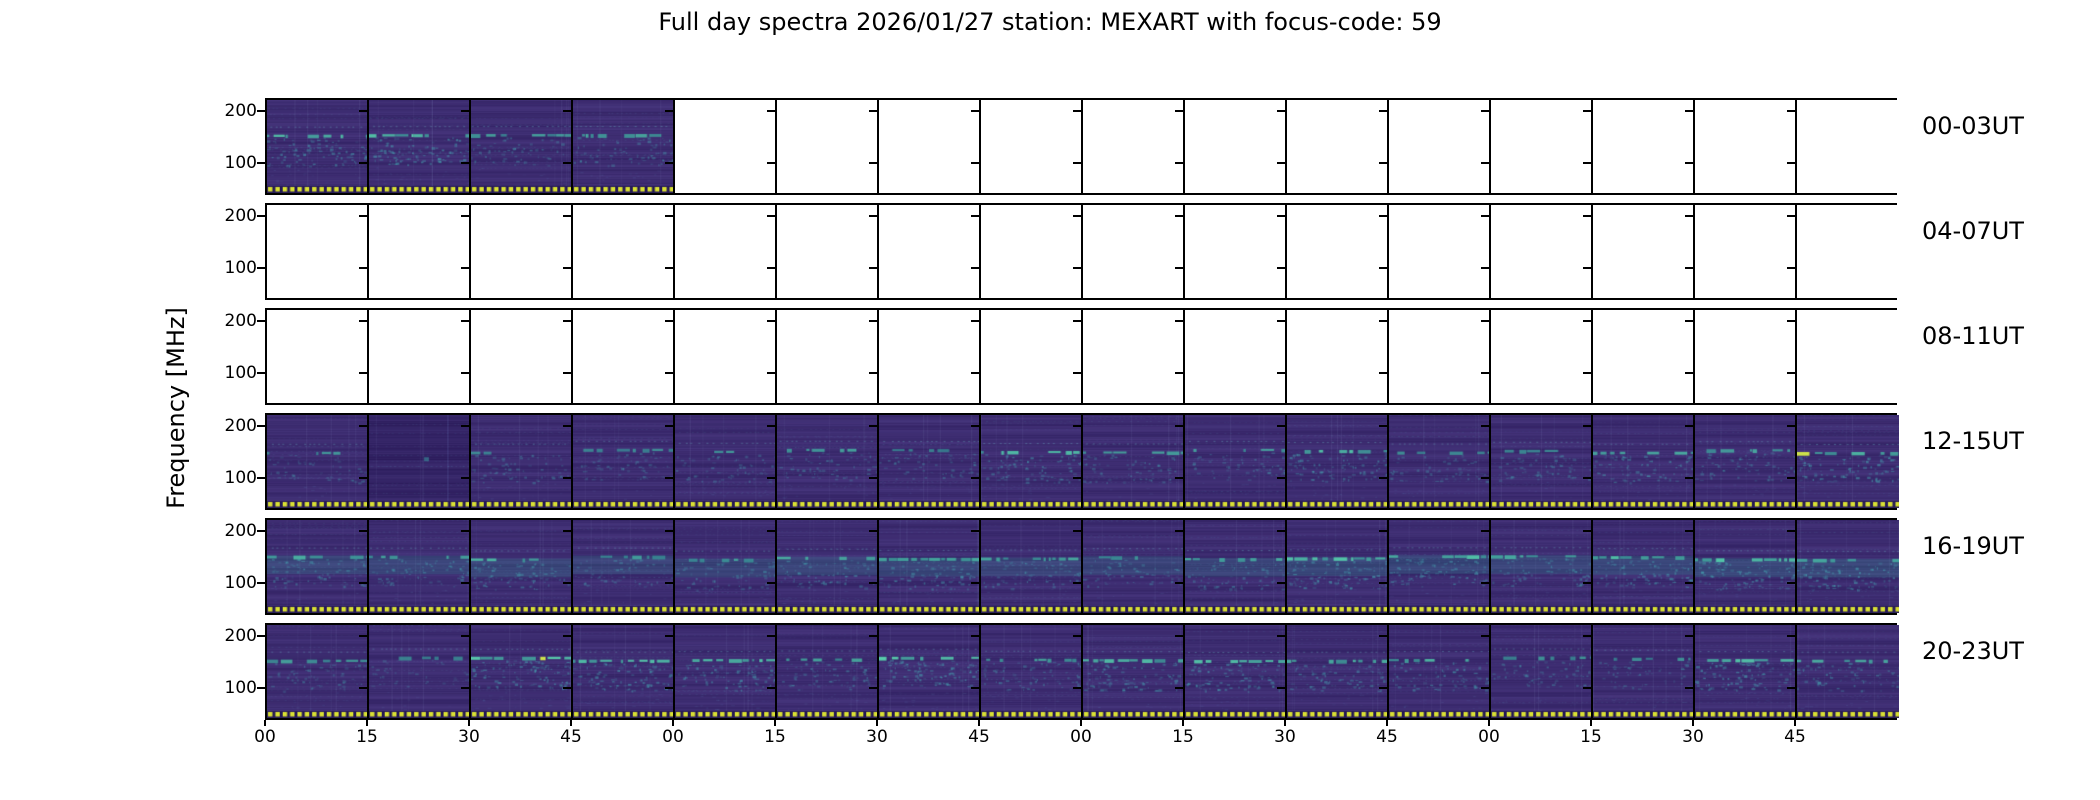 The width and height of the screenshot is (2100, 800). I want to click on x-tick-label: 00, so click(673, 737).